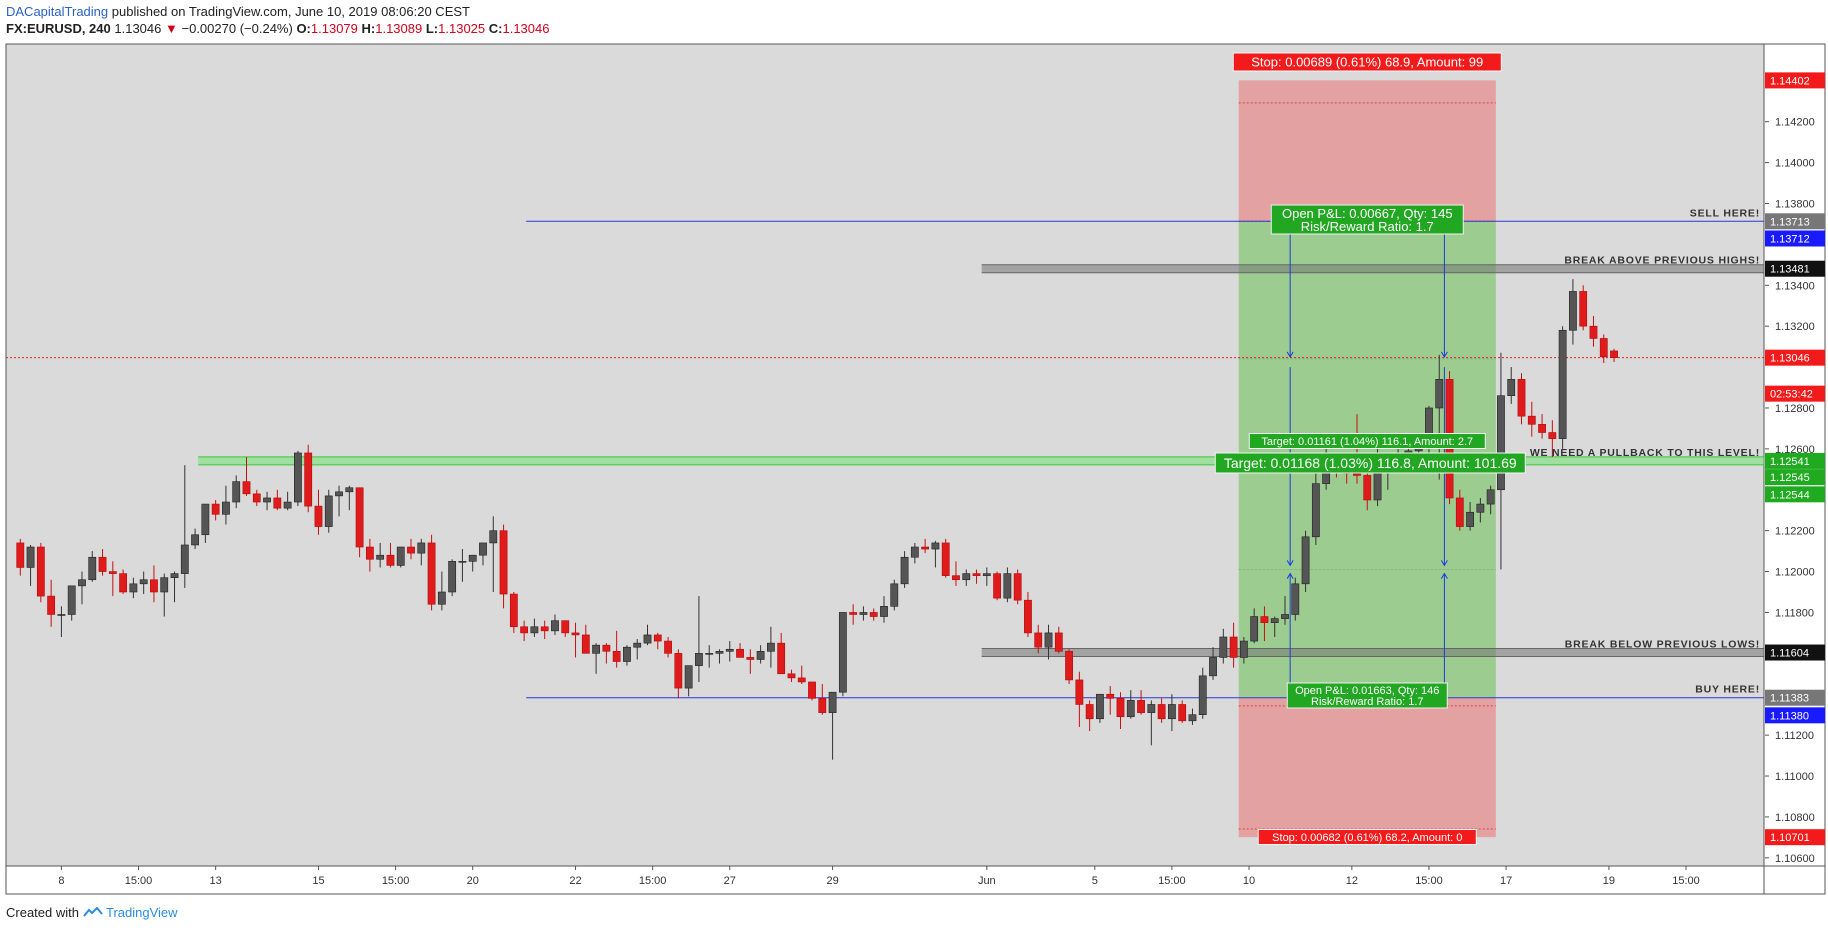 Image resolution: width=1828 pixels, height=930 pixels. Describe the element at coordinates (1790, 838) in the screenshot. I see `price-label-text-12: 1.10701` at that location.